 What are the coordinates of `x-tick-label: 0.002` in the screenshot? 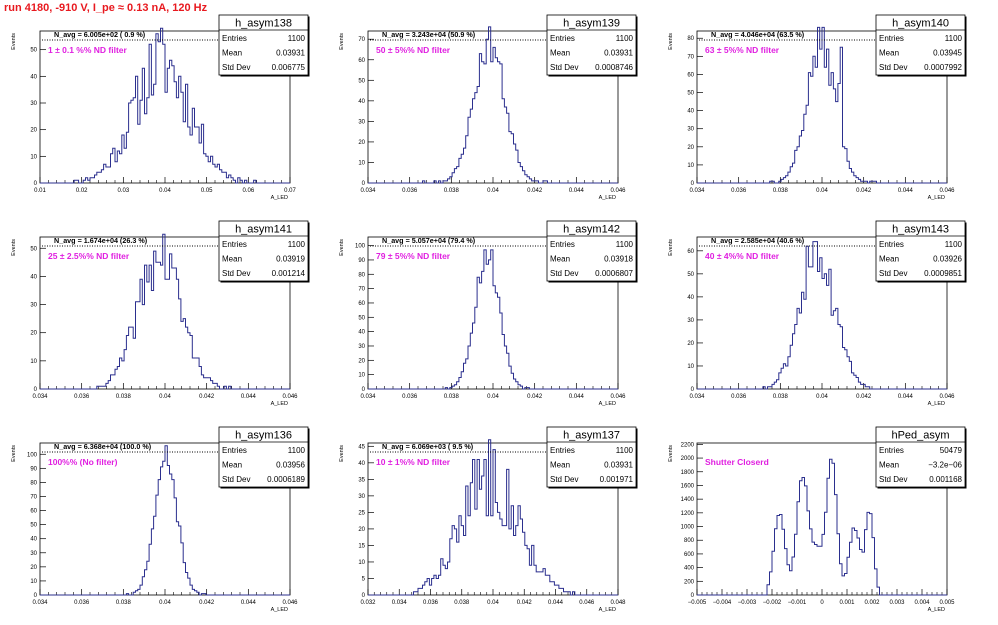 It's located at (872, 603).